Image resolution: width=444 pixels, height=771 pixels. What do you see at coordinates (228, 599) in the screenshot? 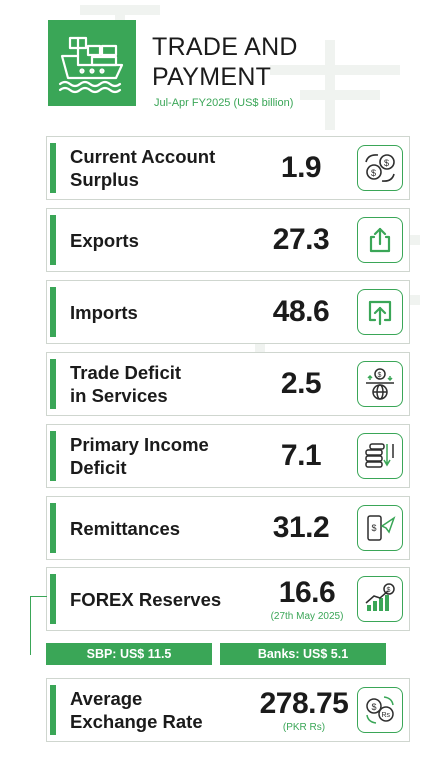
I see `card-forex-reserves: FOREX Reserves 16.6 (27th May 2025) $` at bounding box center [228, 599].